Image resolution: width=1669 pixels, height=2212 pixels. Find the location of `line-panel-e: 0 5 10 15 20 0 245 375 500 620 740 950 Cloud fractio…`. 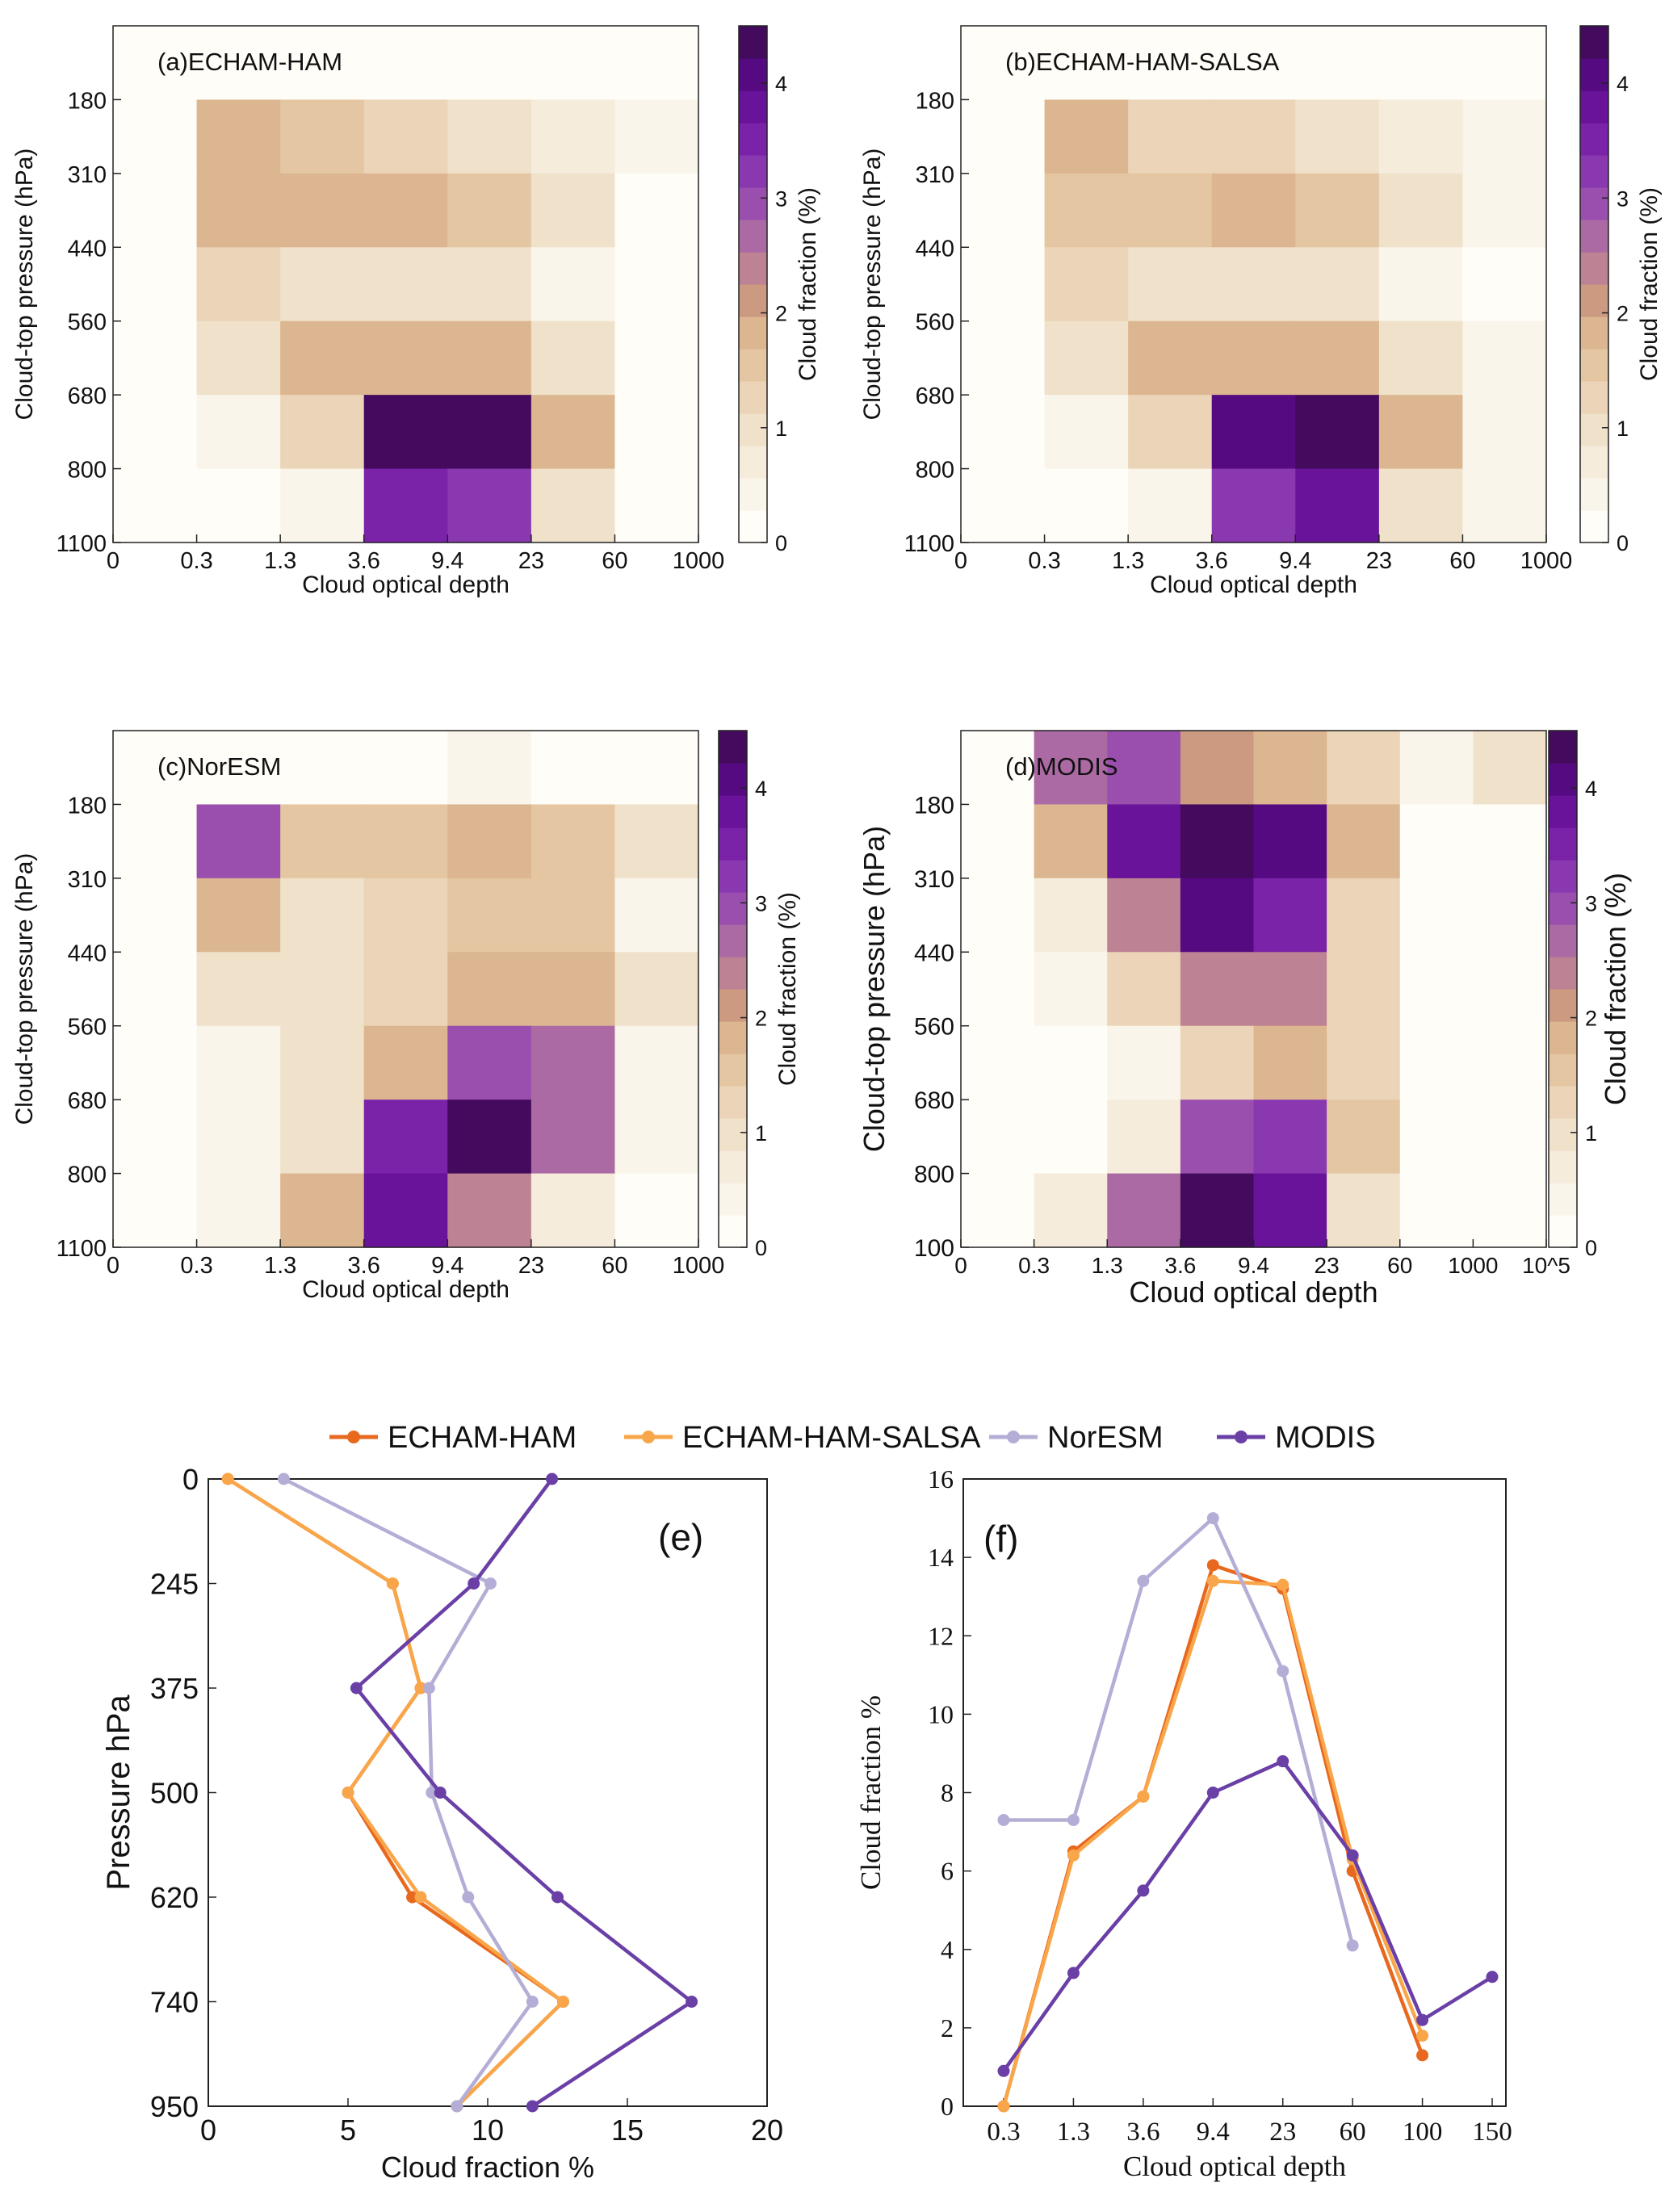

line-panel-e: 0 5 10 15 20 0 245 375 500 620 740 950 Cloud fractio… is located at coordinates (442, 1823).